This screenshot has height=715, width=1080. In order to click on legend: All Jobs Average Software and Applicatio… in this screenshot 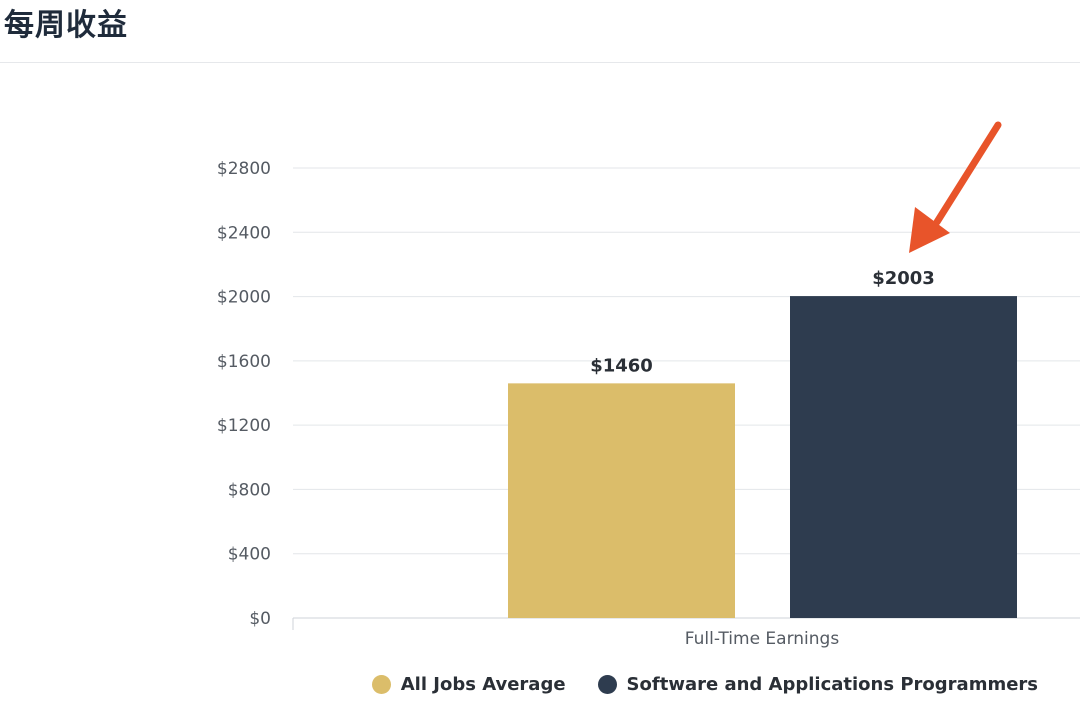, I will do `click(704, 684)`.